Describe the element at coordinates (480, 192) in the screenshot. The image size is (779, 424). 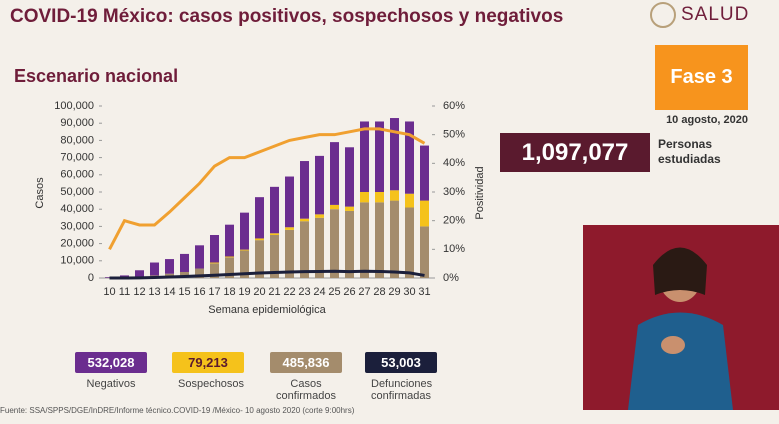
I see `y2-axis-label: Positividad` at that location.